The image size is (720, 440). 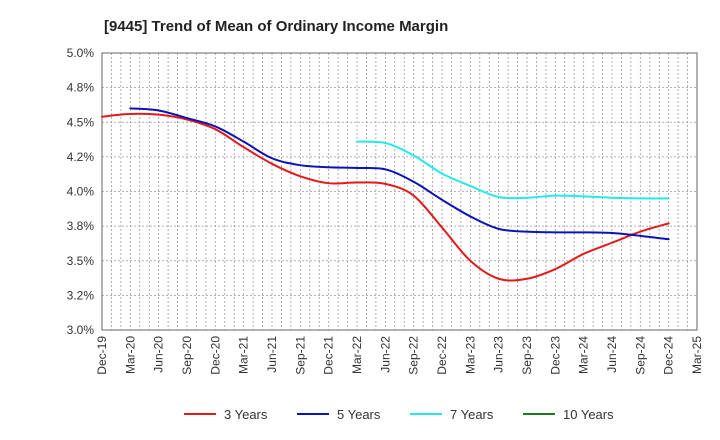 What do you see at coordinates (81, 295) in the screenshot?
I see `y-tick-label: 3.2%` at bounding box center [81, 295].